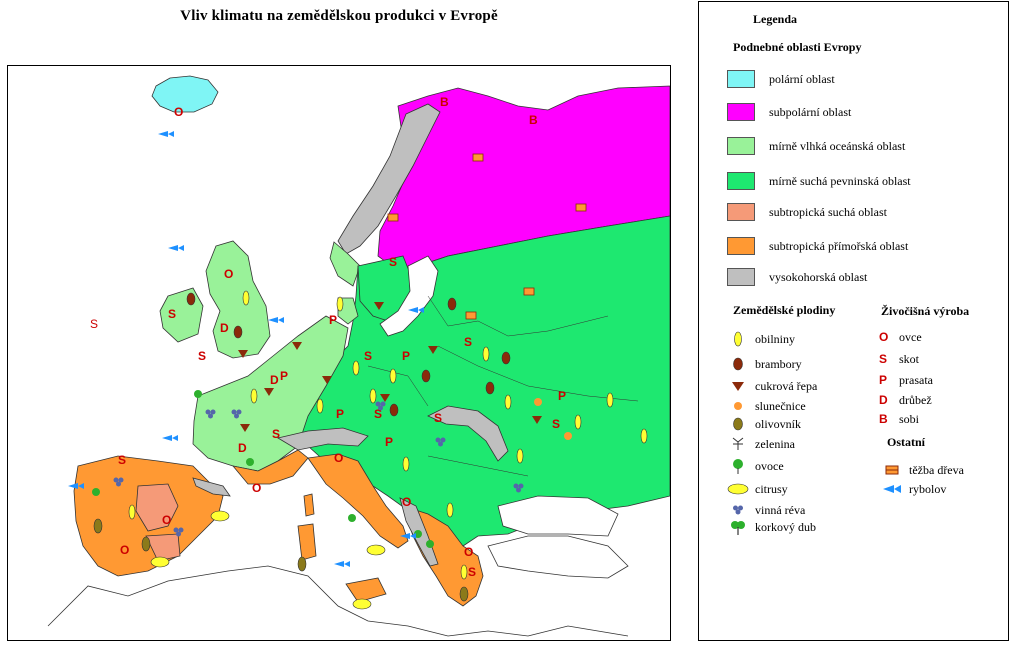 The height and width of the screenshot is (646, 1015). I want to click on map-label: B, so click(444, 102).